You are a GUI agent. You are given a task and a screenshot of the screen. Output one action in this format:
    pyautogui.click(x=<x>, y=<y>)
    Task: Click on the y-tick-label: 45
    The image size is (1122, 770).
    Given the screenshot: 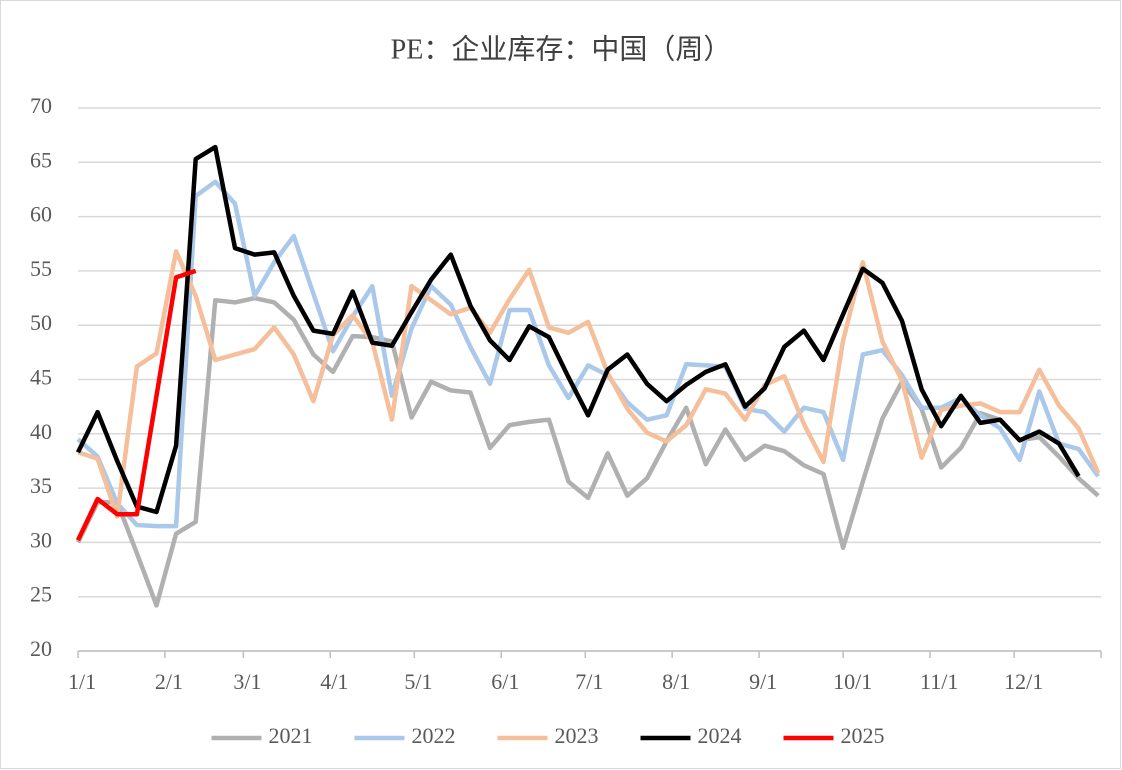 What is the action you would take?
    pyautogui.click(x=41, y=377)
    